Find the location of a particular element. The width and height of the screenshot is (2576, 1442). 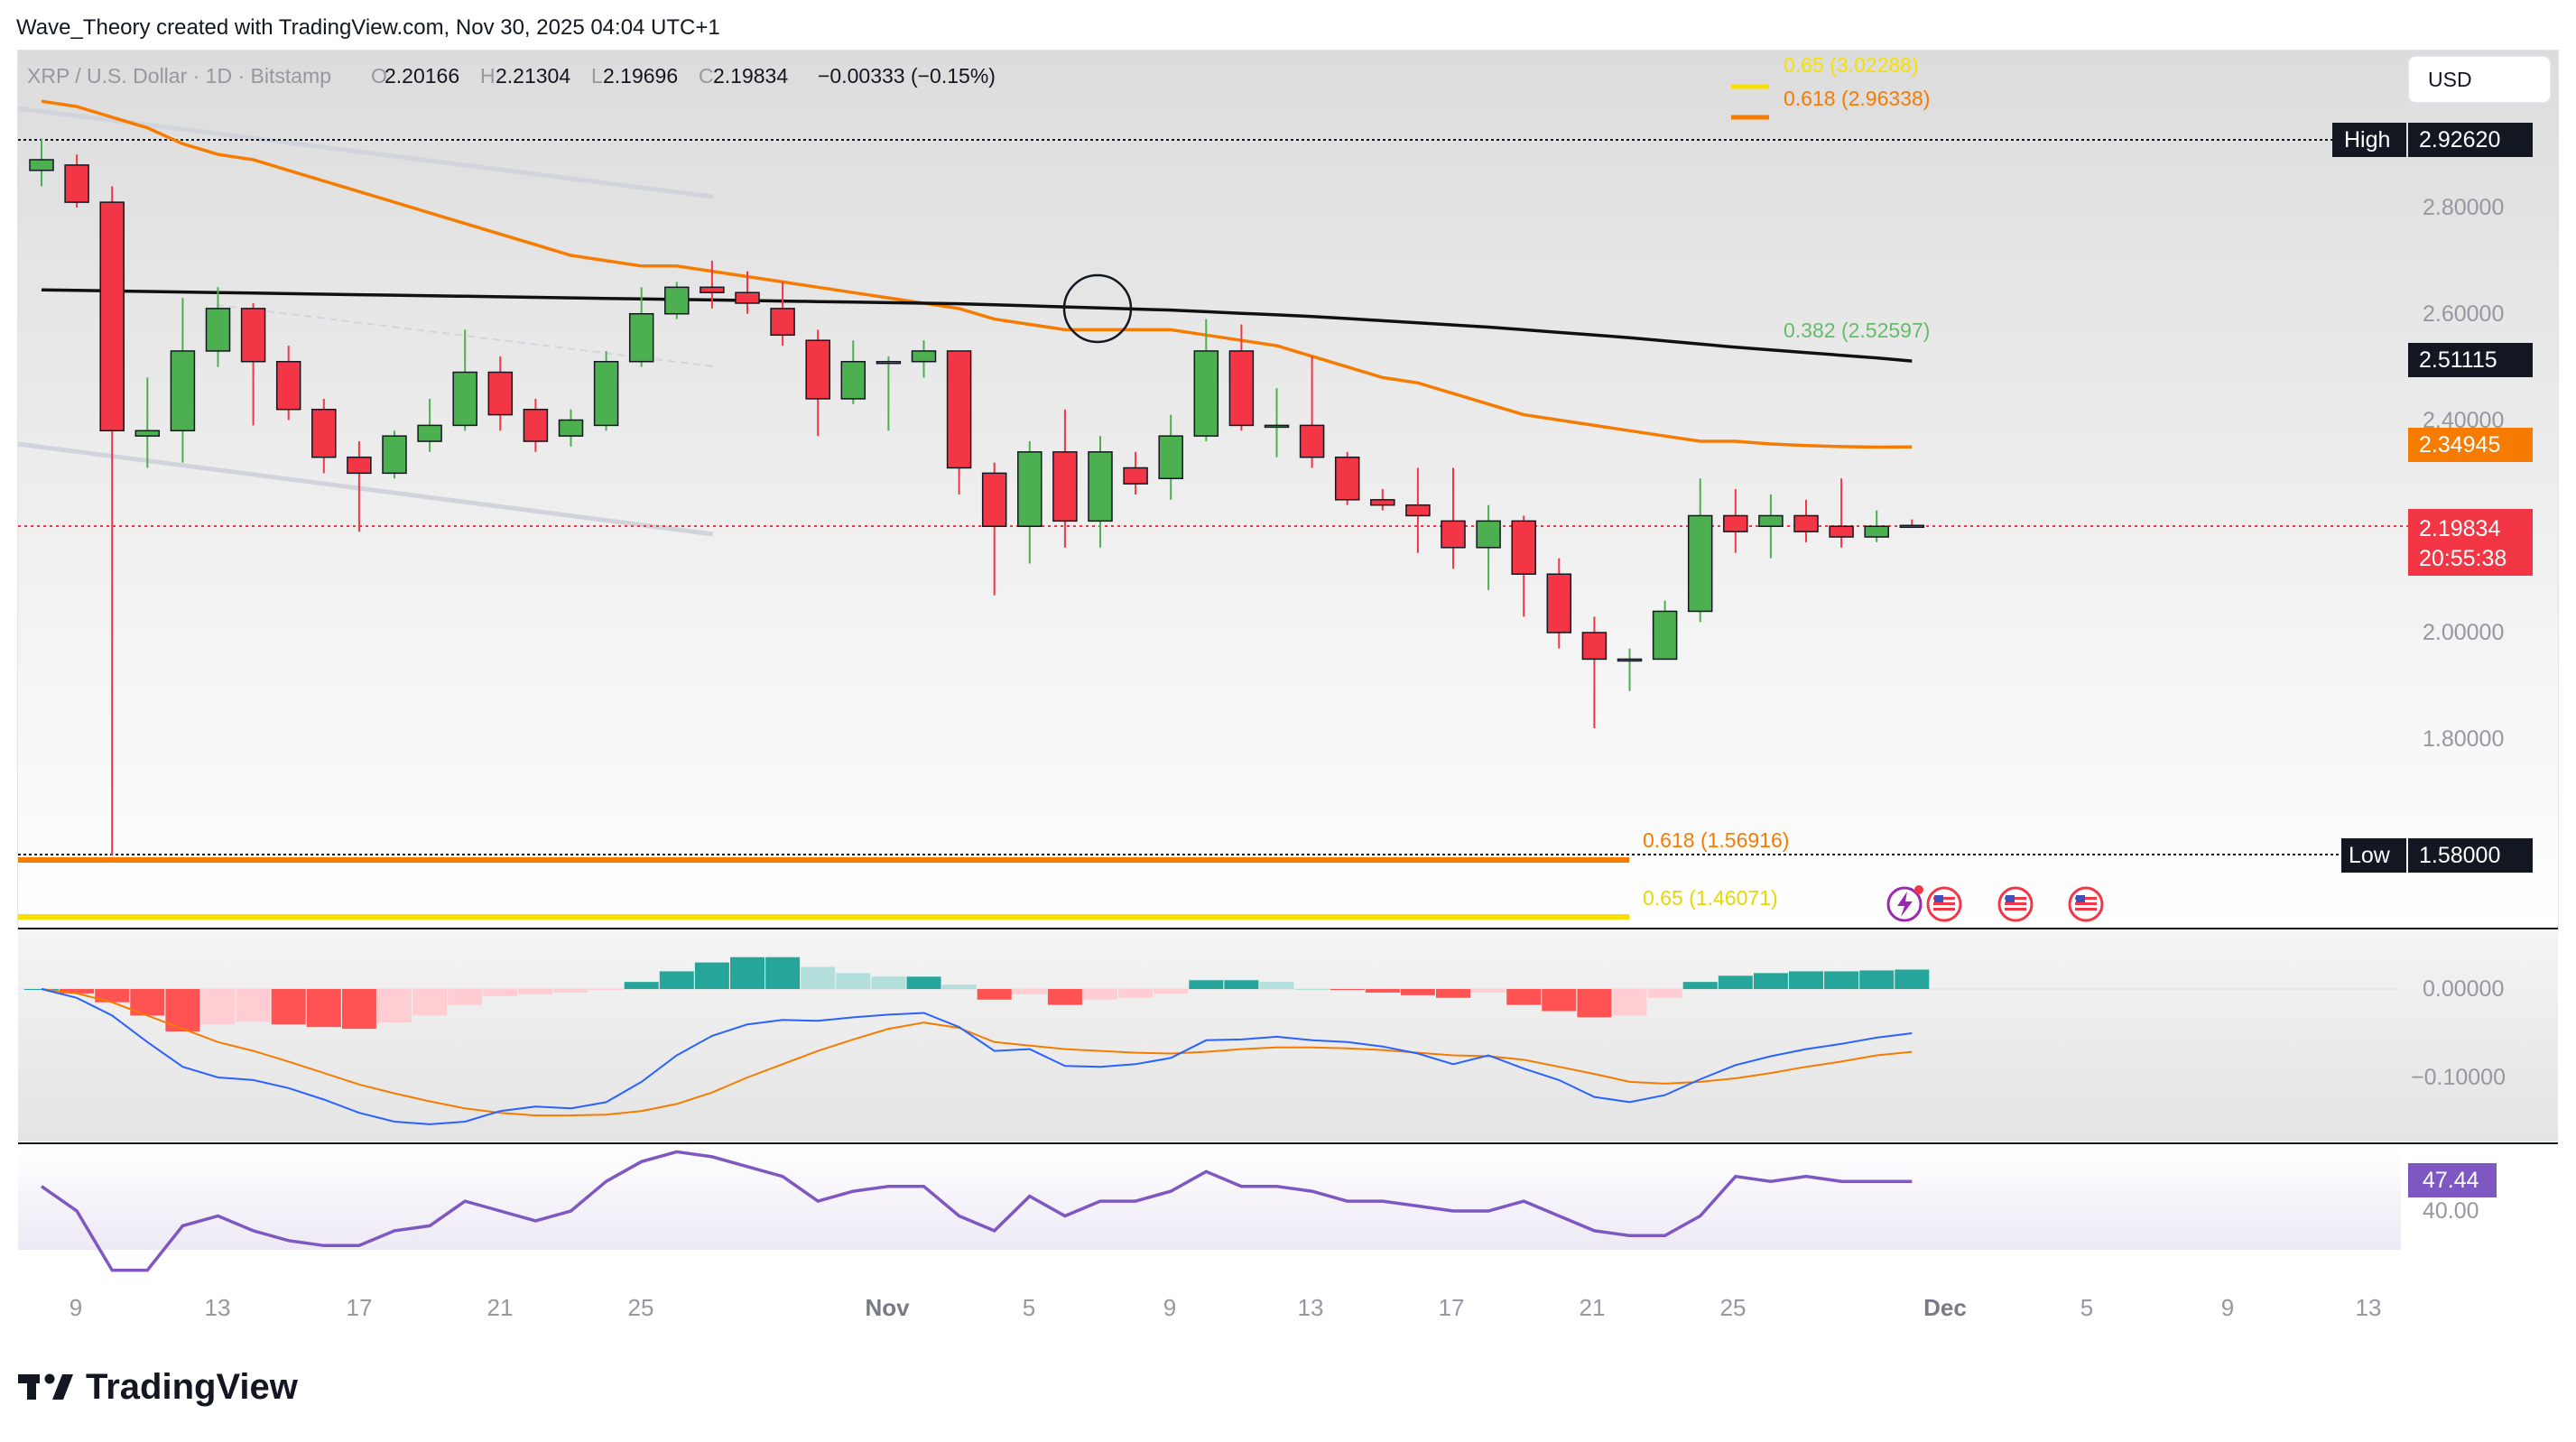

ma200-line is located at coordinates (977, 325).